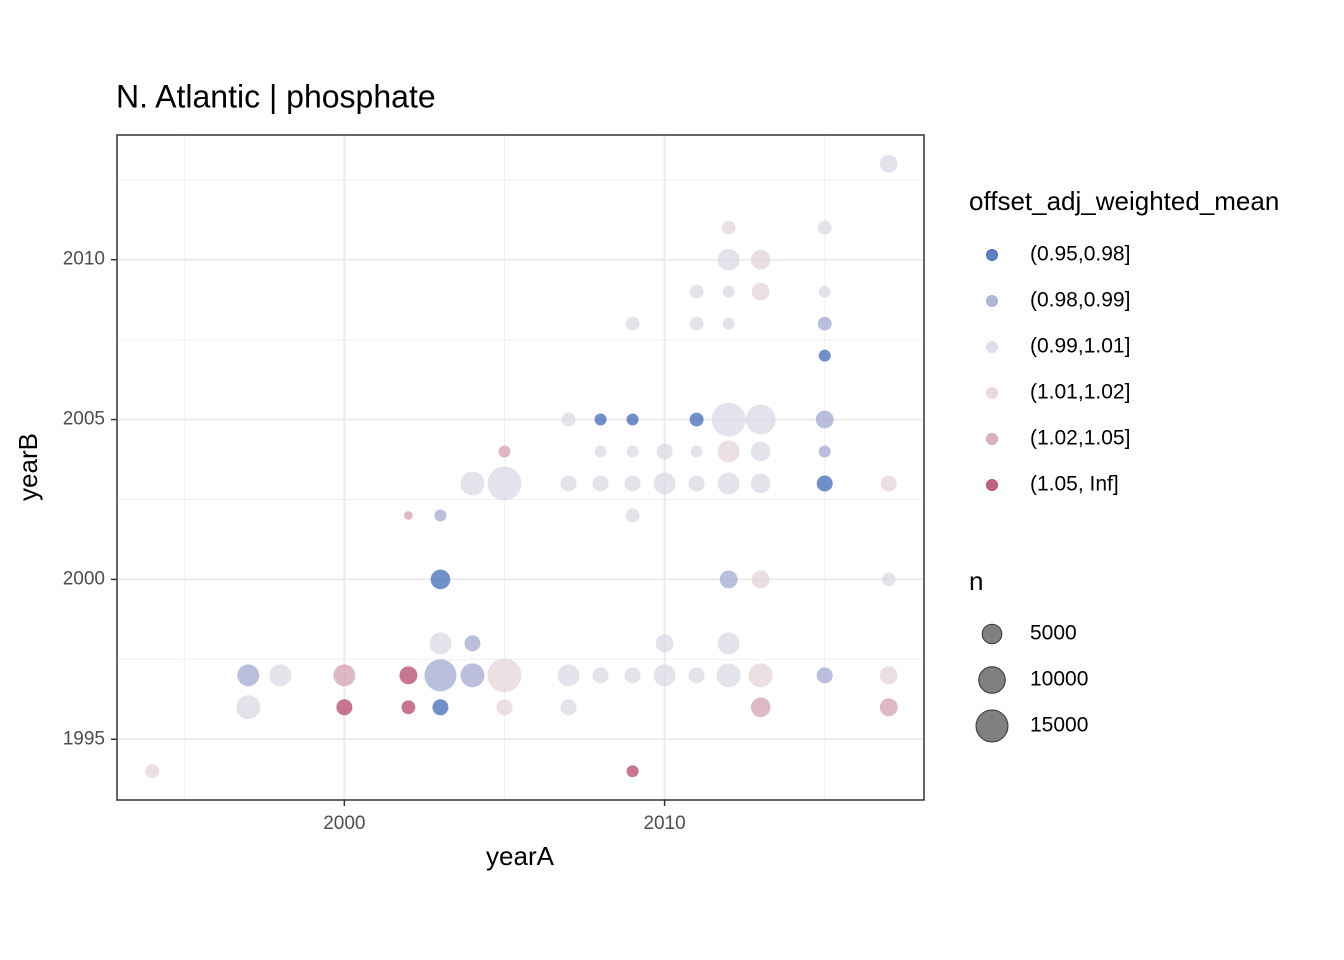 The image size is (1344, 960). I want to click on y-tick-label: 2010, so click(84, 259).